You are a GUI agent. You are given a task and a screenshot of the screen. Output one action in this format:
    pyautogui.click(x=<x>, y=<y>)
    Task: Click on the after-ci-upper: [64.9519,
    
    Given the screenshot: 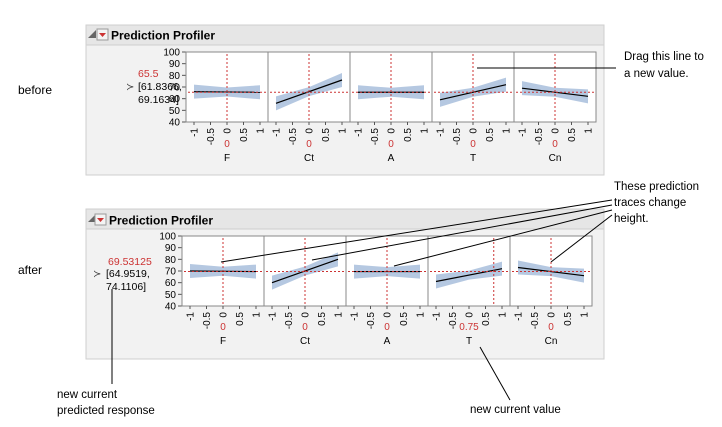 What is the action you would take?
    pyautogui.click(x=128, y=274)
    